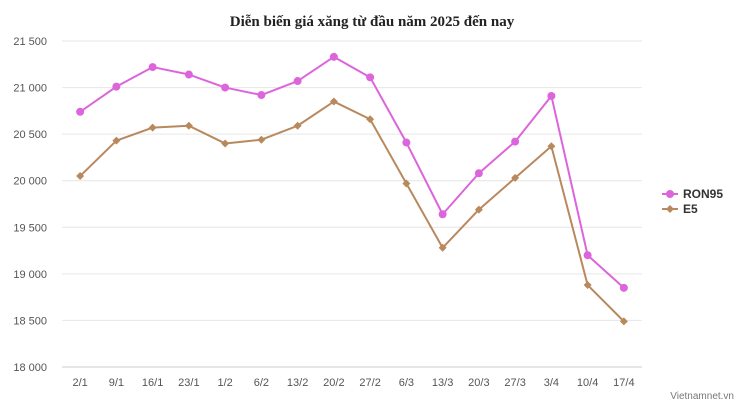  Describe the element at coordinates (30, 135) in the screenshot. I see `y-tick-label: 20 500` at that location.